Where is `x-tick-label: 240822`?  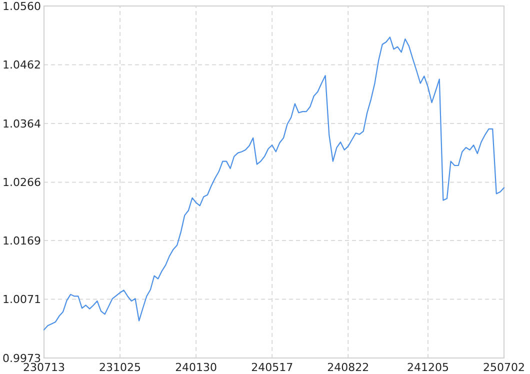
x-tick-label: 240822 is located at coordinates (348, 367).